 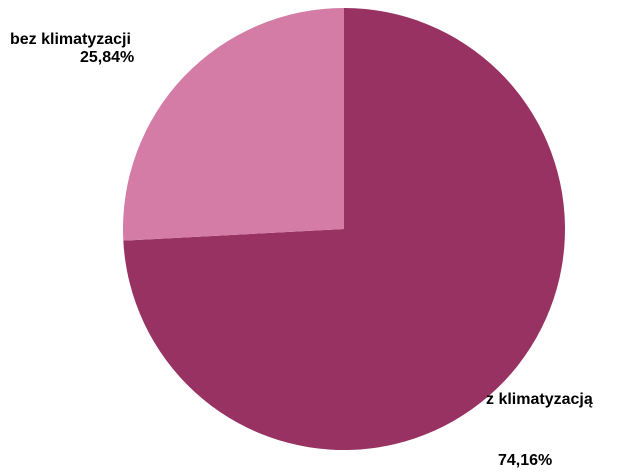 I want to click on slice-label-z-klimatyzacja: z klimatyzacją, so click(x=539, y=399).